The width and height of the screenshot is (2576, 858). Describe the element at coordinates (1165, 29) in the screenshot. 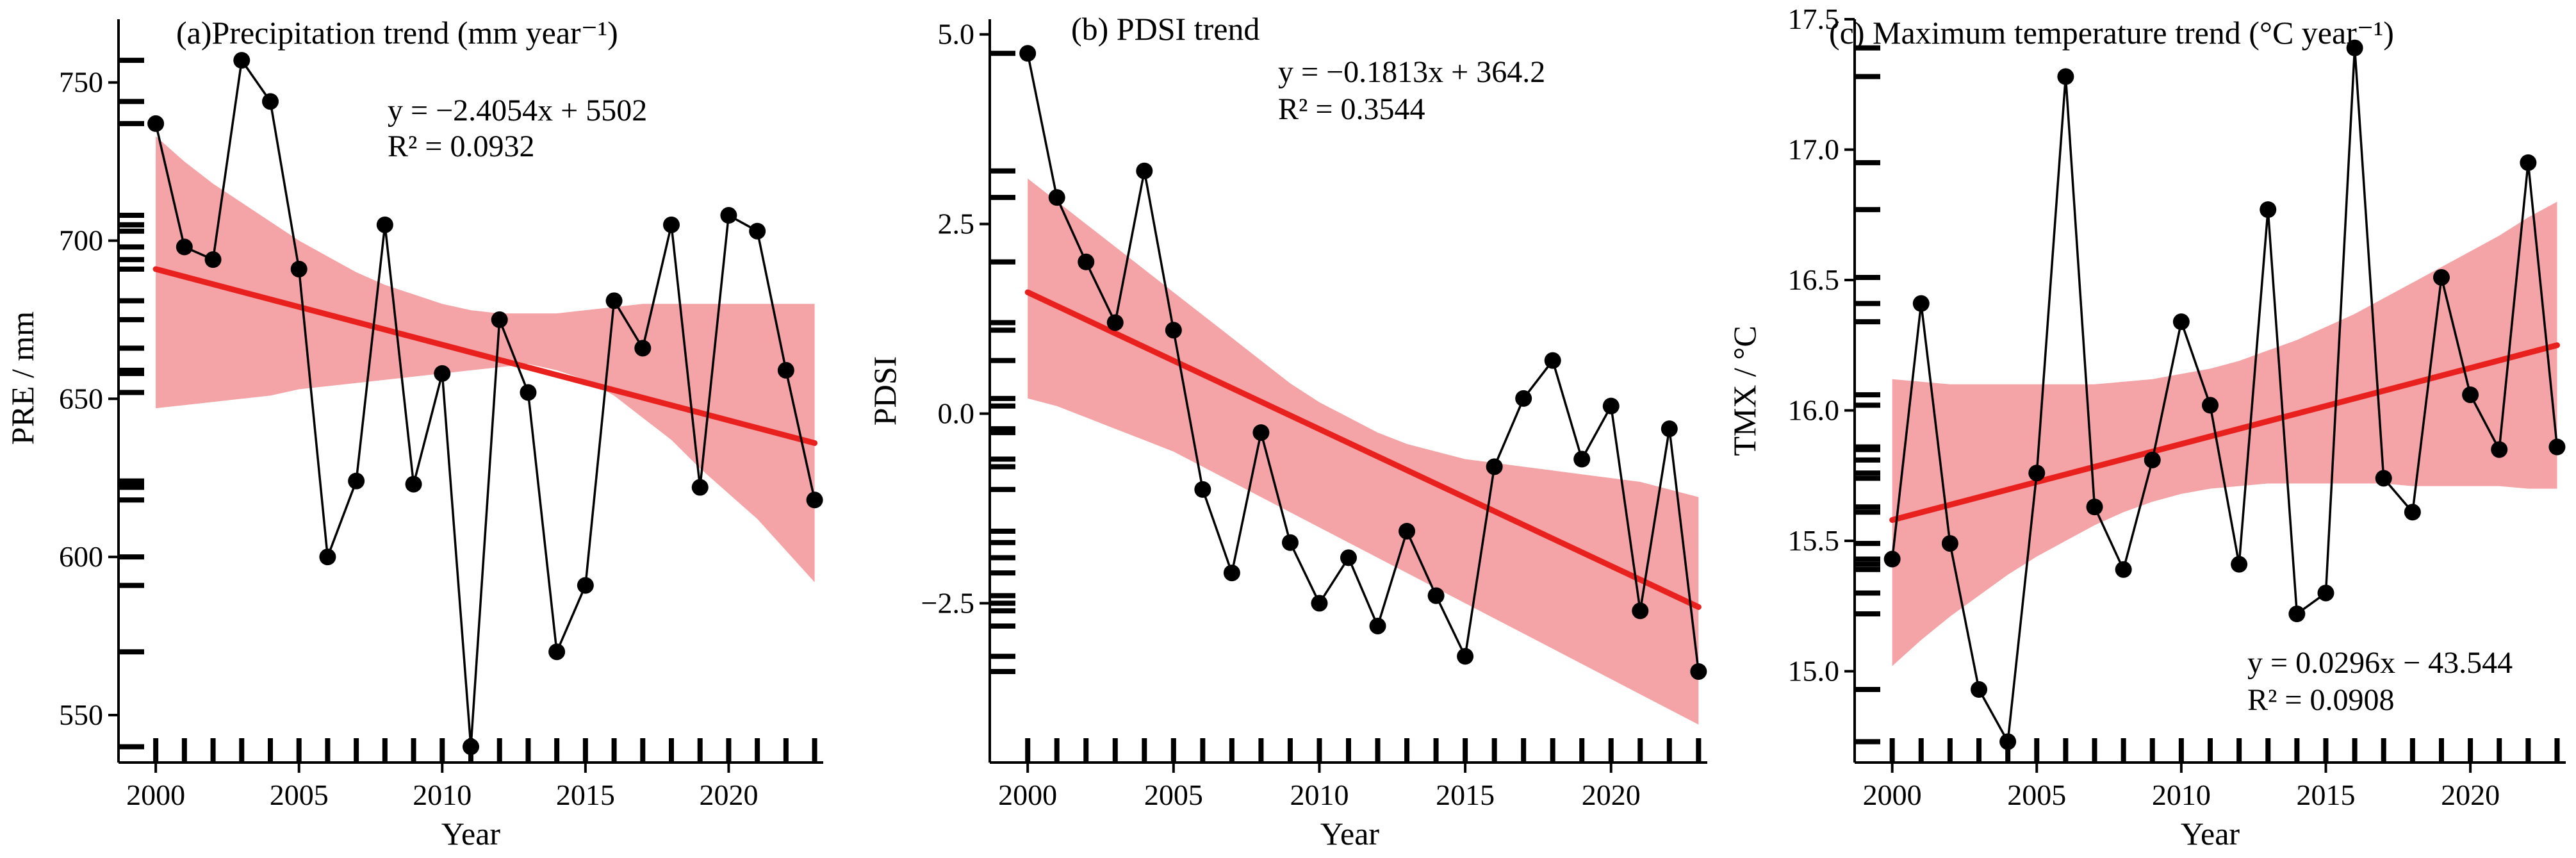

I see `panel-b-title: (b) PDSI trend` at that location.